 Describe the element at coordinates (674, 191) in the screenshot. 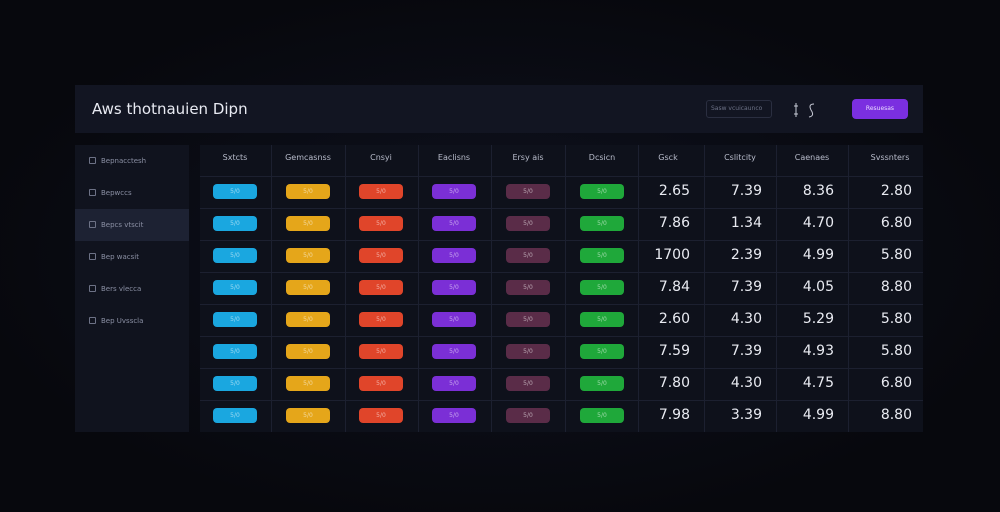

I see `cell-value: 2.65` at that location.